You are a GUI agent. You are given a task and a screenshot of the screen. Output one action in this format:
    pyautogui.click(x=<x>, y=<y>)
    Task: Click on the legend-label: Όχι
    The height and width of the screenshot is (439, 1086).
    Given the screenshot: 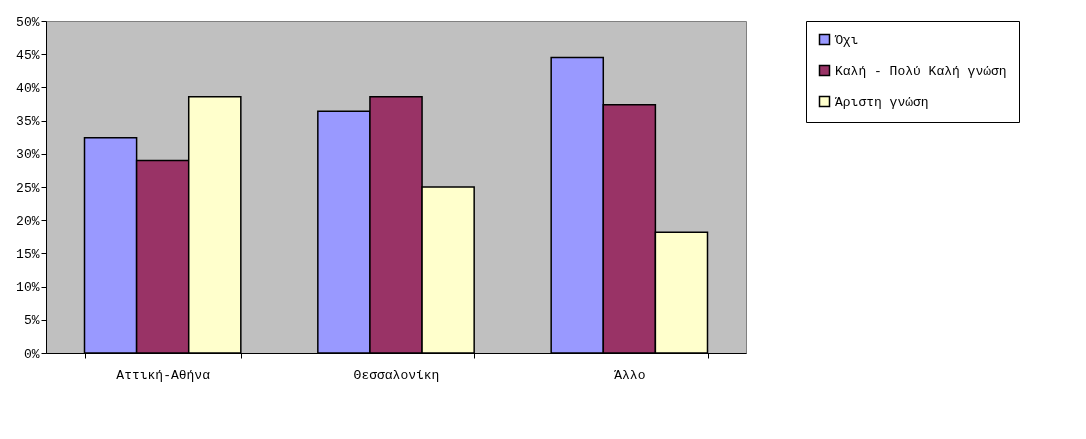 What is the action you would take?
    pyautogui.click(x=846, y=40)
    